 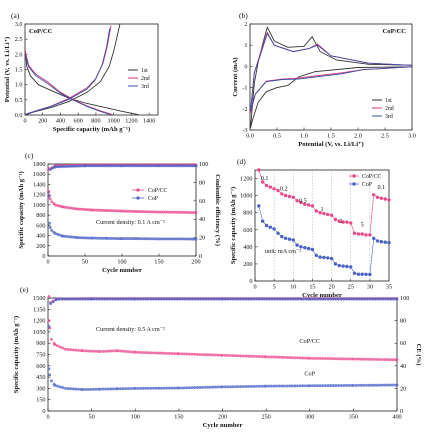 What do you see at coordinates (265, 178) in the screenshot?
I see `rate-label: 0.1` at bounding box center [265, 178].